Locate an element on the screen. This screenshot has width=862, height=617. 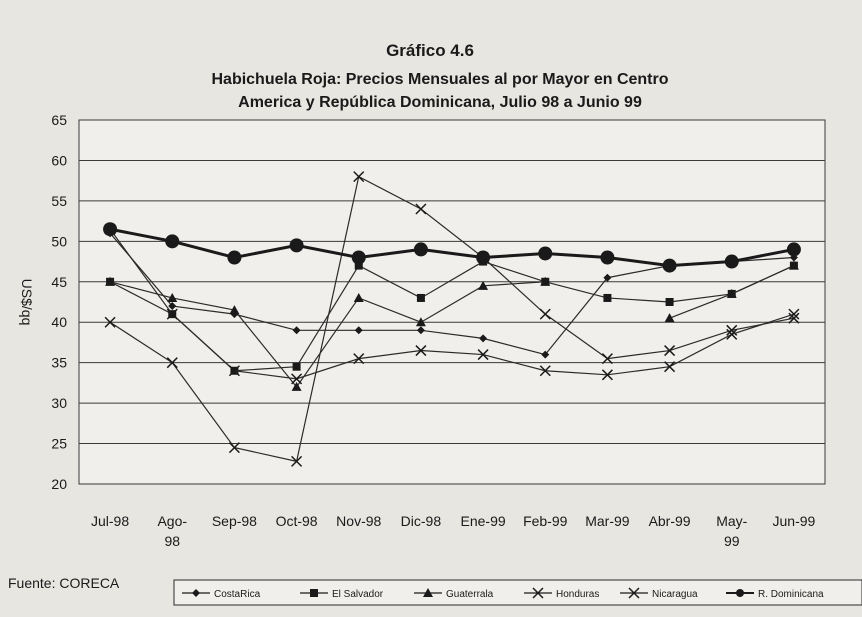
chart-title: Gráfico 4.6 is located at coordinates (430, 50).